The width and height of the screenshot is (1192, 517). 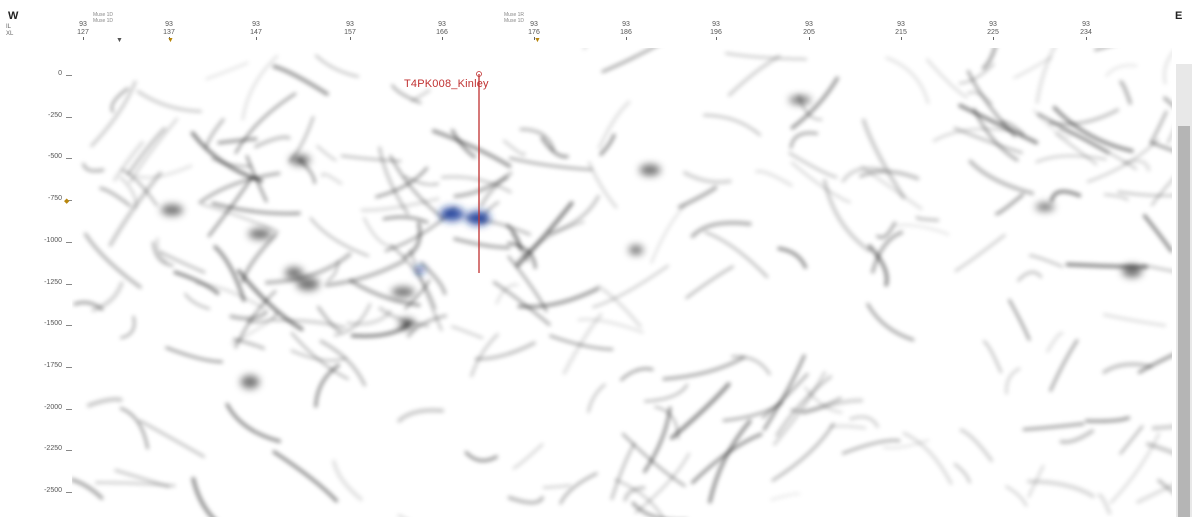 What do you see at coordinates (54, 199) in the screenshot?
I see `depth-tick-label: -750` at bounding box center [54, 199].